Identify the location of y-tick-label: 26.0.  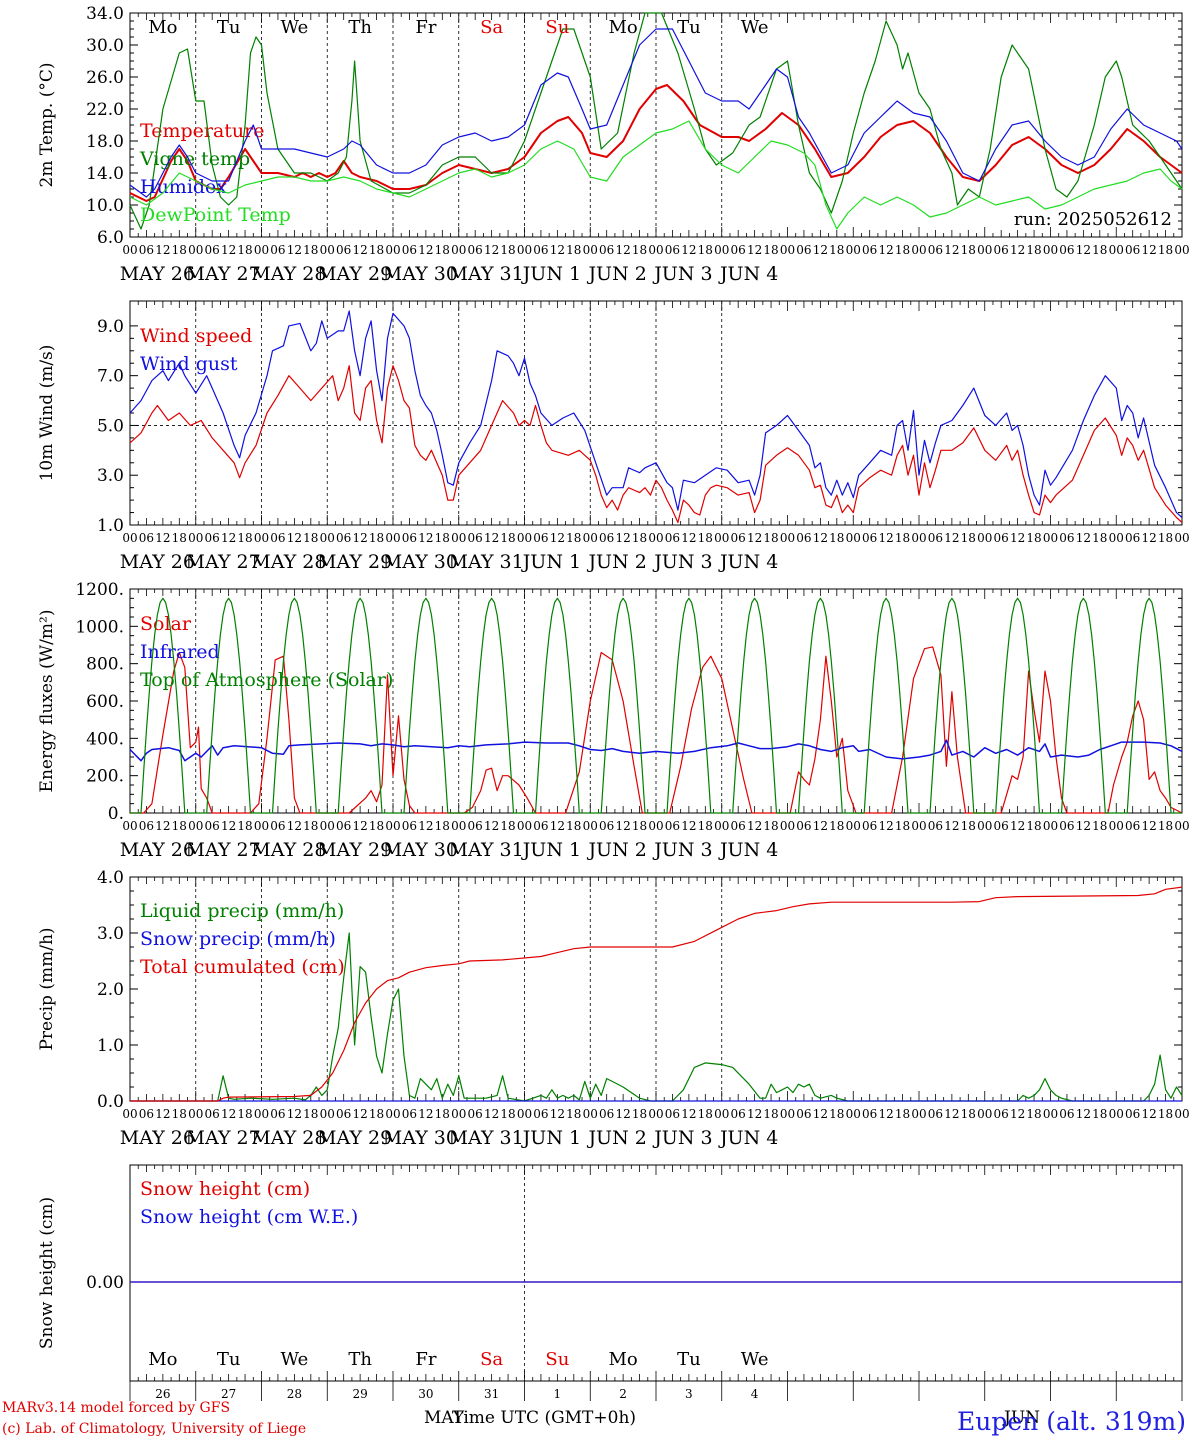
(105, 78).